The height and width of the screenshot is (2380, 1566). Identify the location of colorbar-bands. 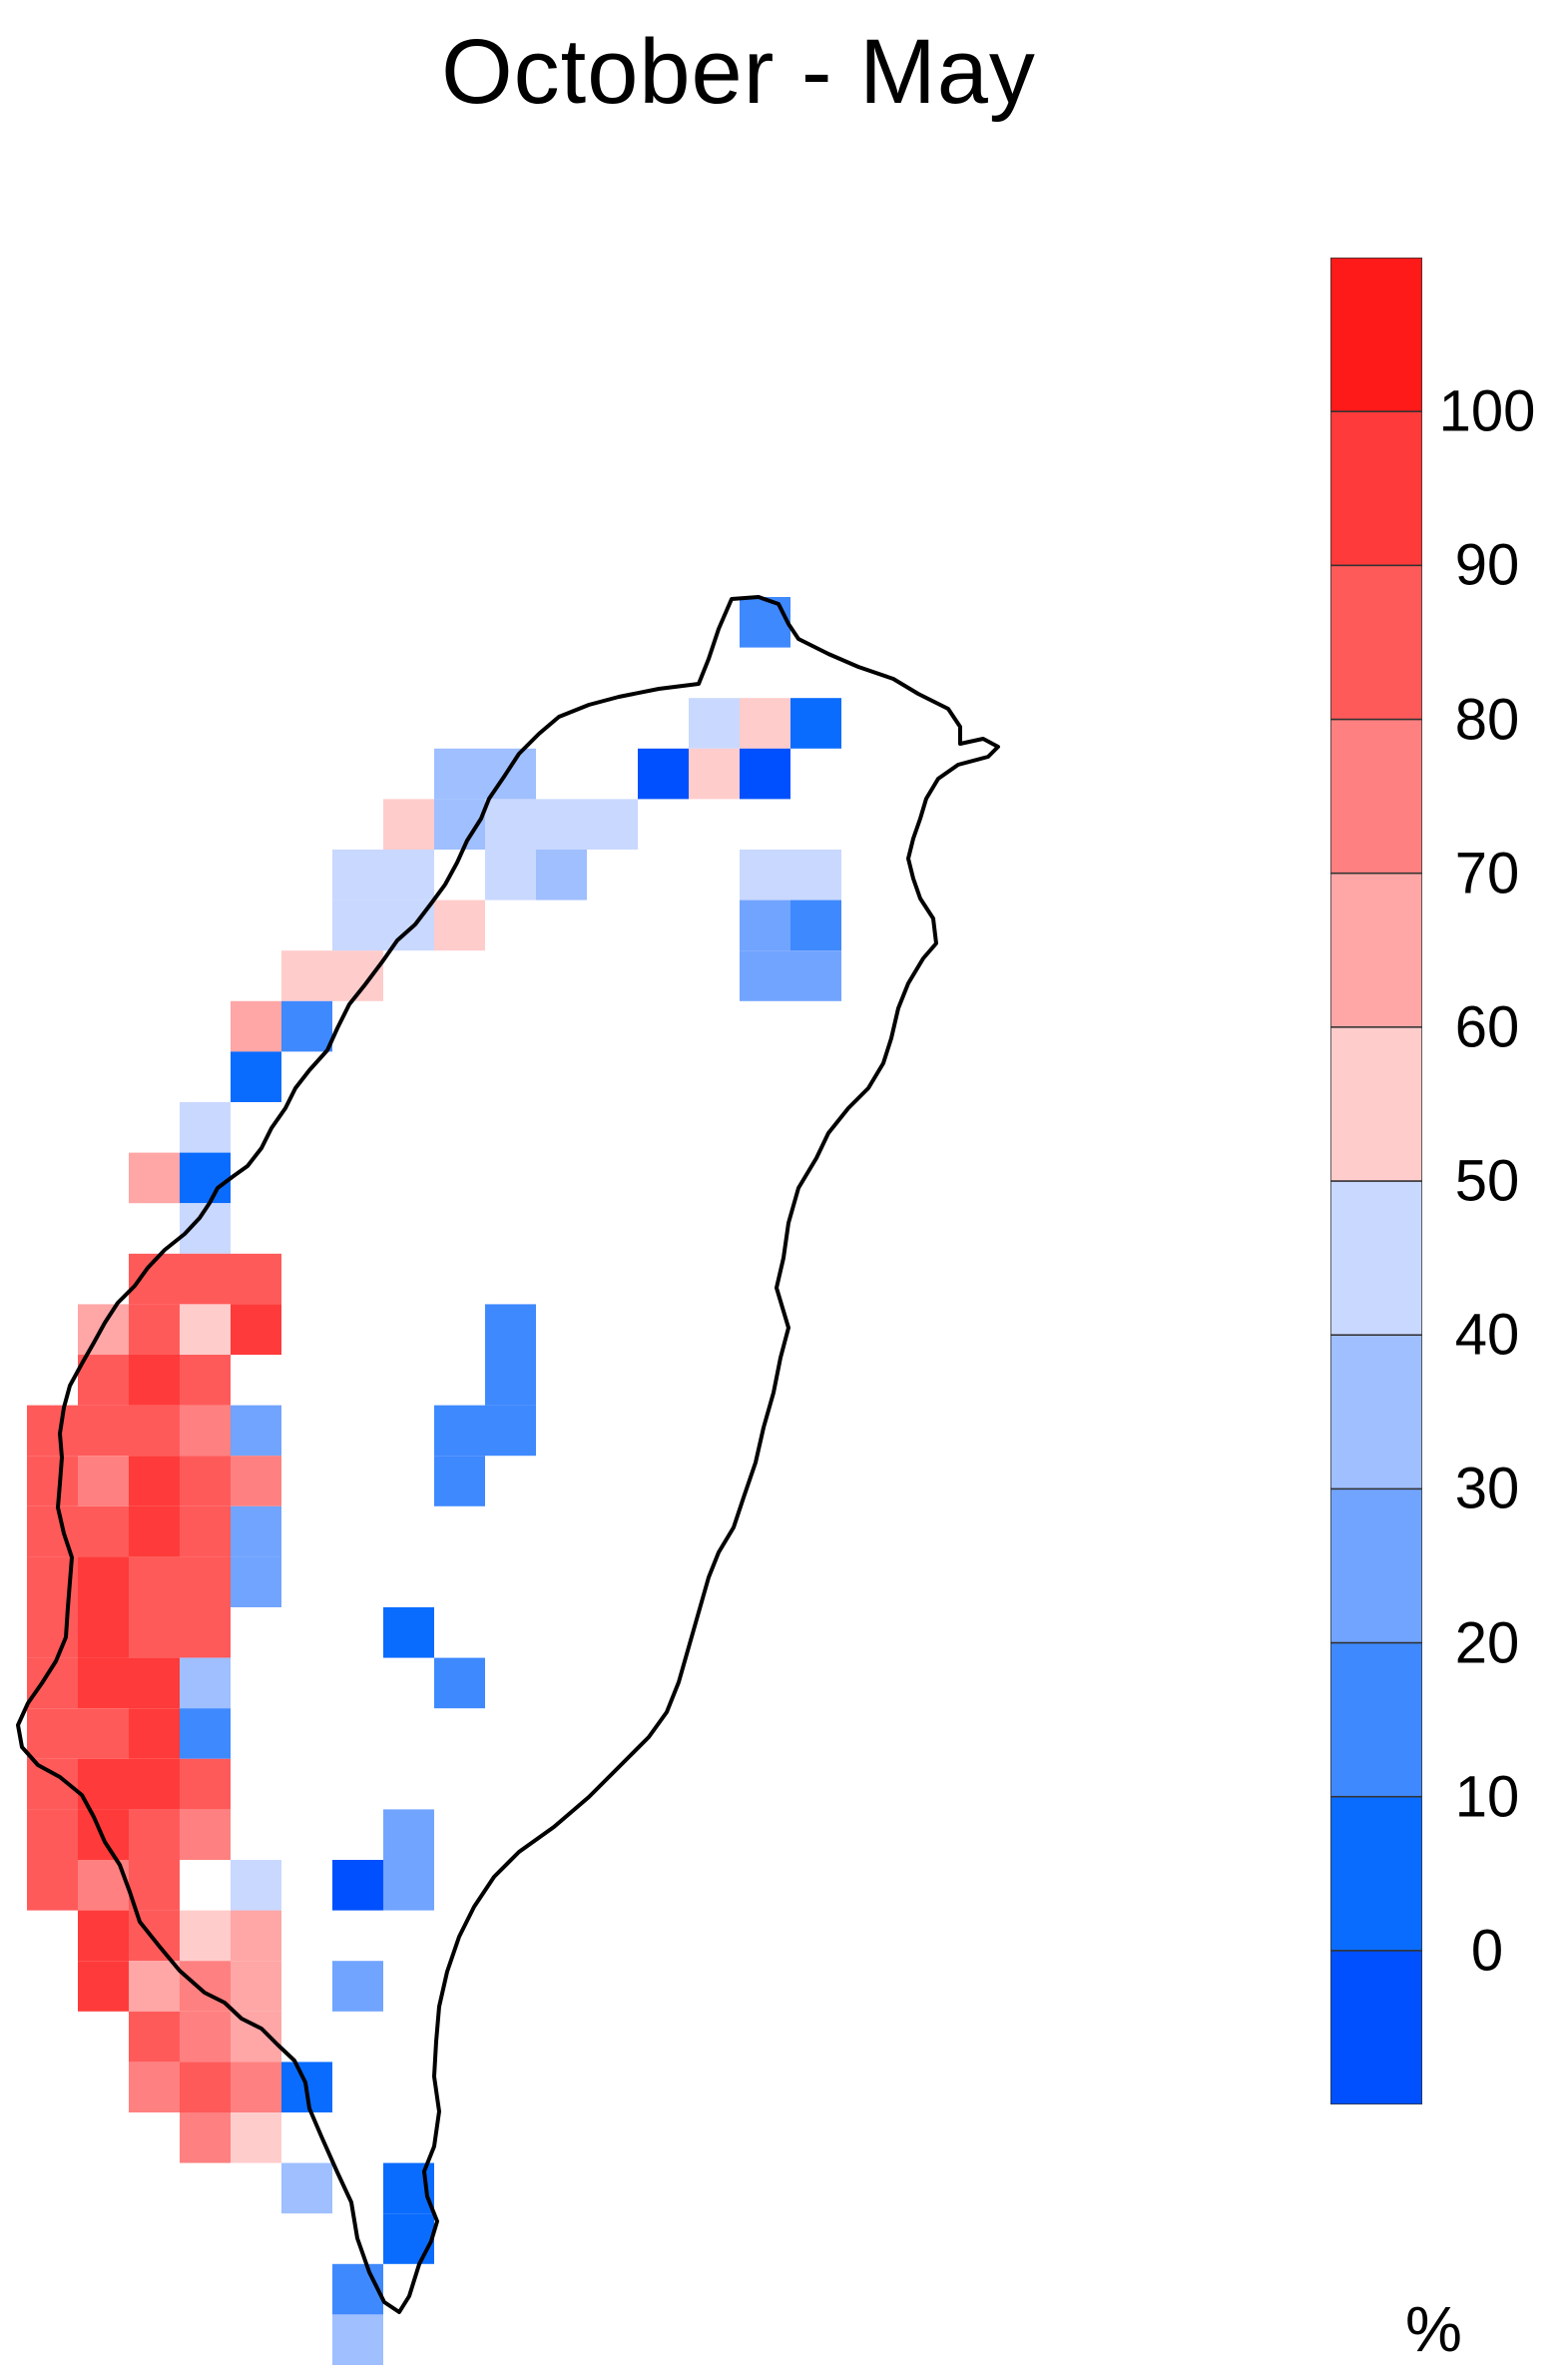
(1376, 1181).